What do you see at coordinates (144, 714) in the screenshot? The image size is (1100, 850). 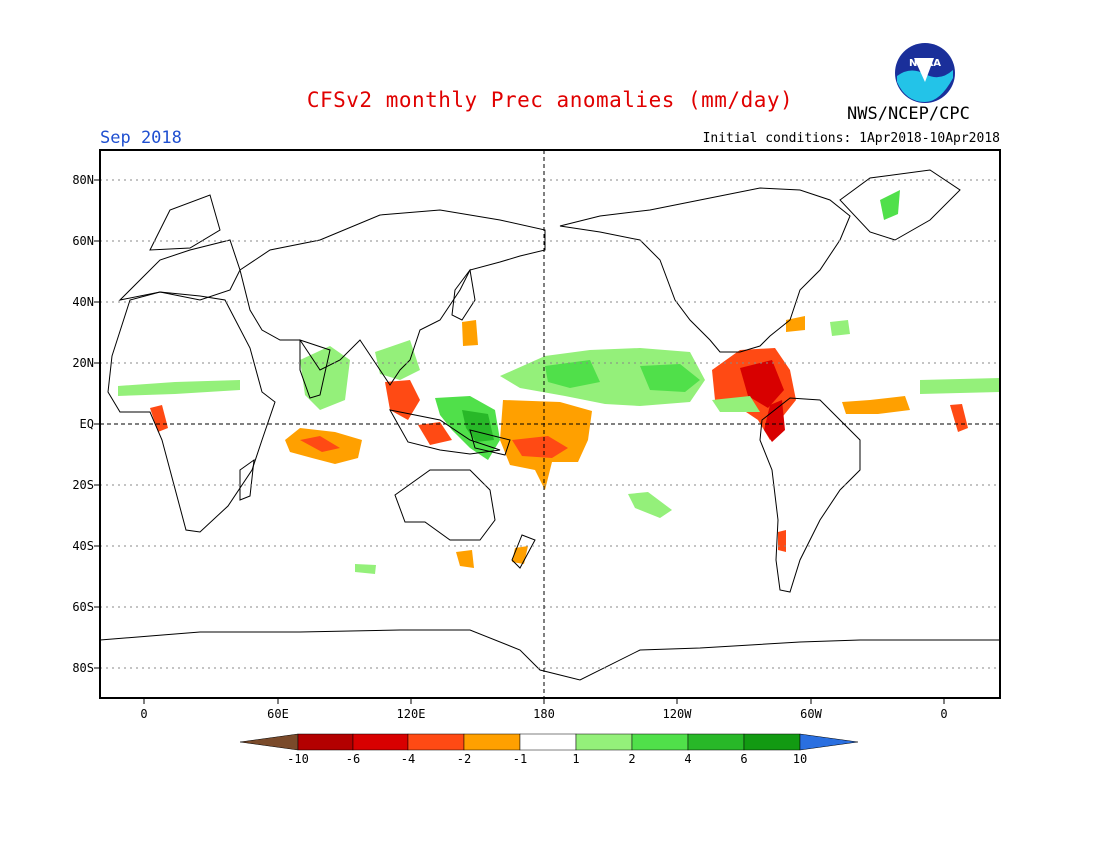 I see `lon-label-0: 0` at bounding box center [144, 714].